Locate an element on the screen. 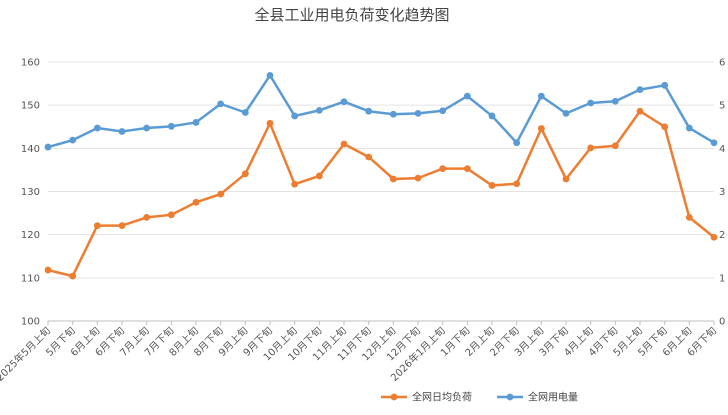  legend-label: 全网日均负荷 is located at coordinates (442, 397).